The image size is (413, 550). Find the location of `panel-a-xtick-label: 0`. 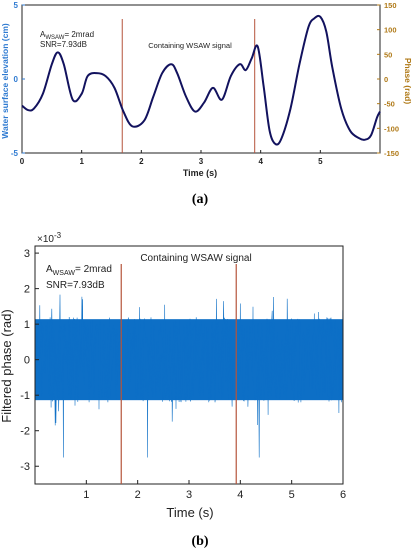

panel-a-xtick-label: 0 is located at coordinates (22, 161).